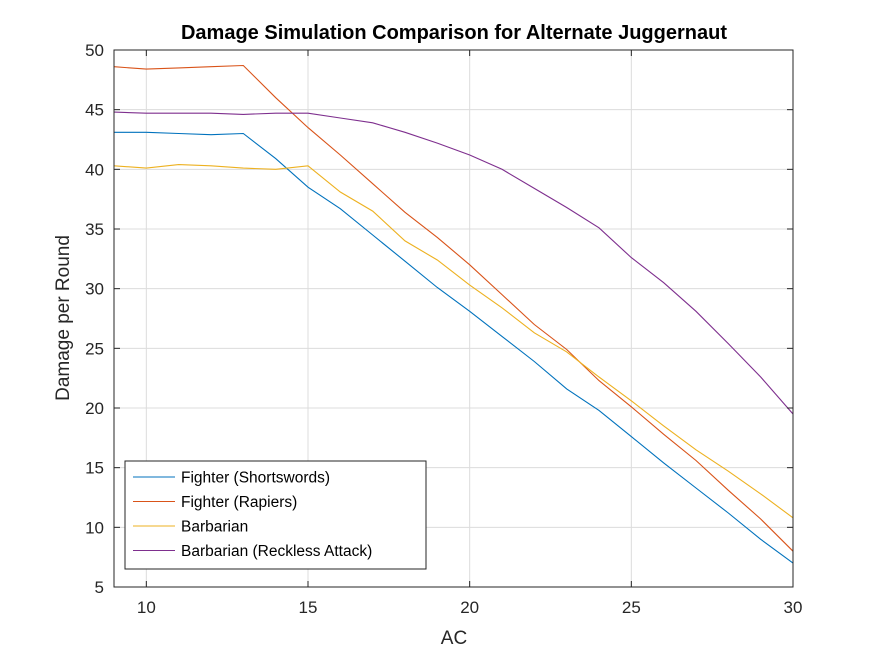 The image size is (875, 656). I want to click on legend-label: Barbarian (Reckless Attack), so click(276, 551).